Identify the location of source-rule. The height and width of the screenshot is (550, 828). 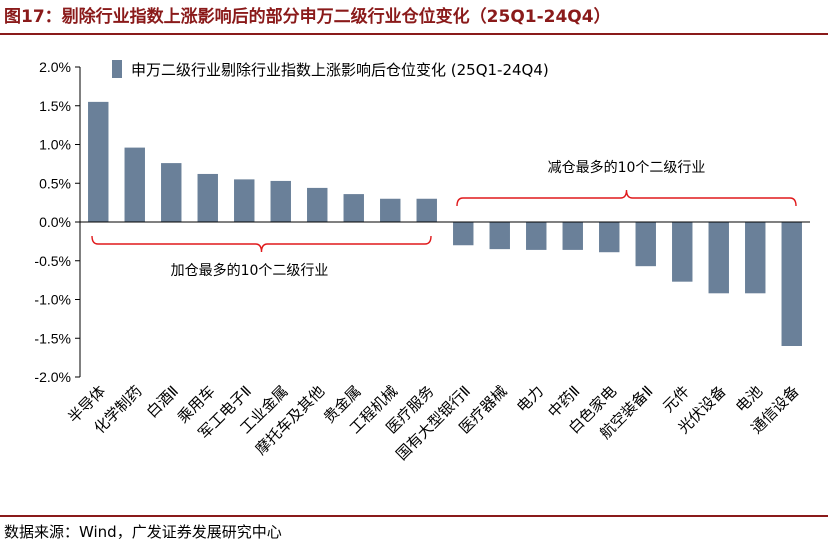
(414, 516).